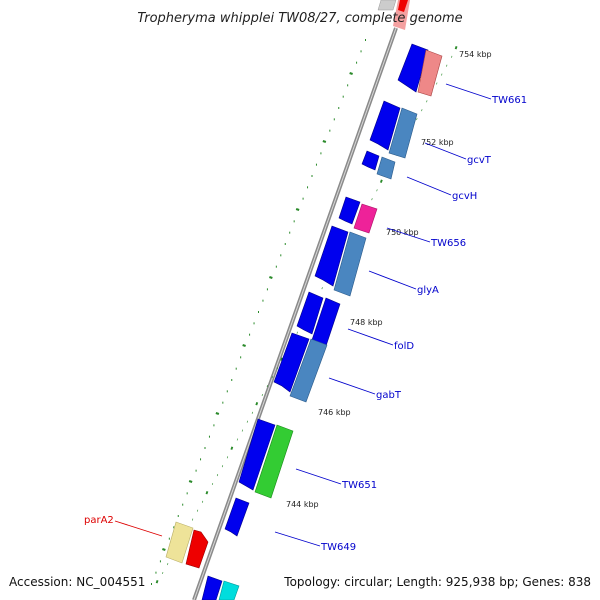 The height and width of the screenshot is (600, 600). I want to click on kbp-label-752: 752 kbp, so click(437, 142).